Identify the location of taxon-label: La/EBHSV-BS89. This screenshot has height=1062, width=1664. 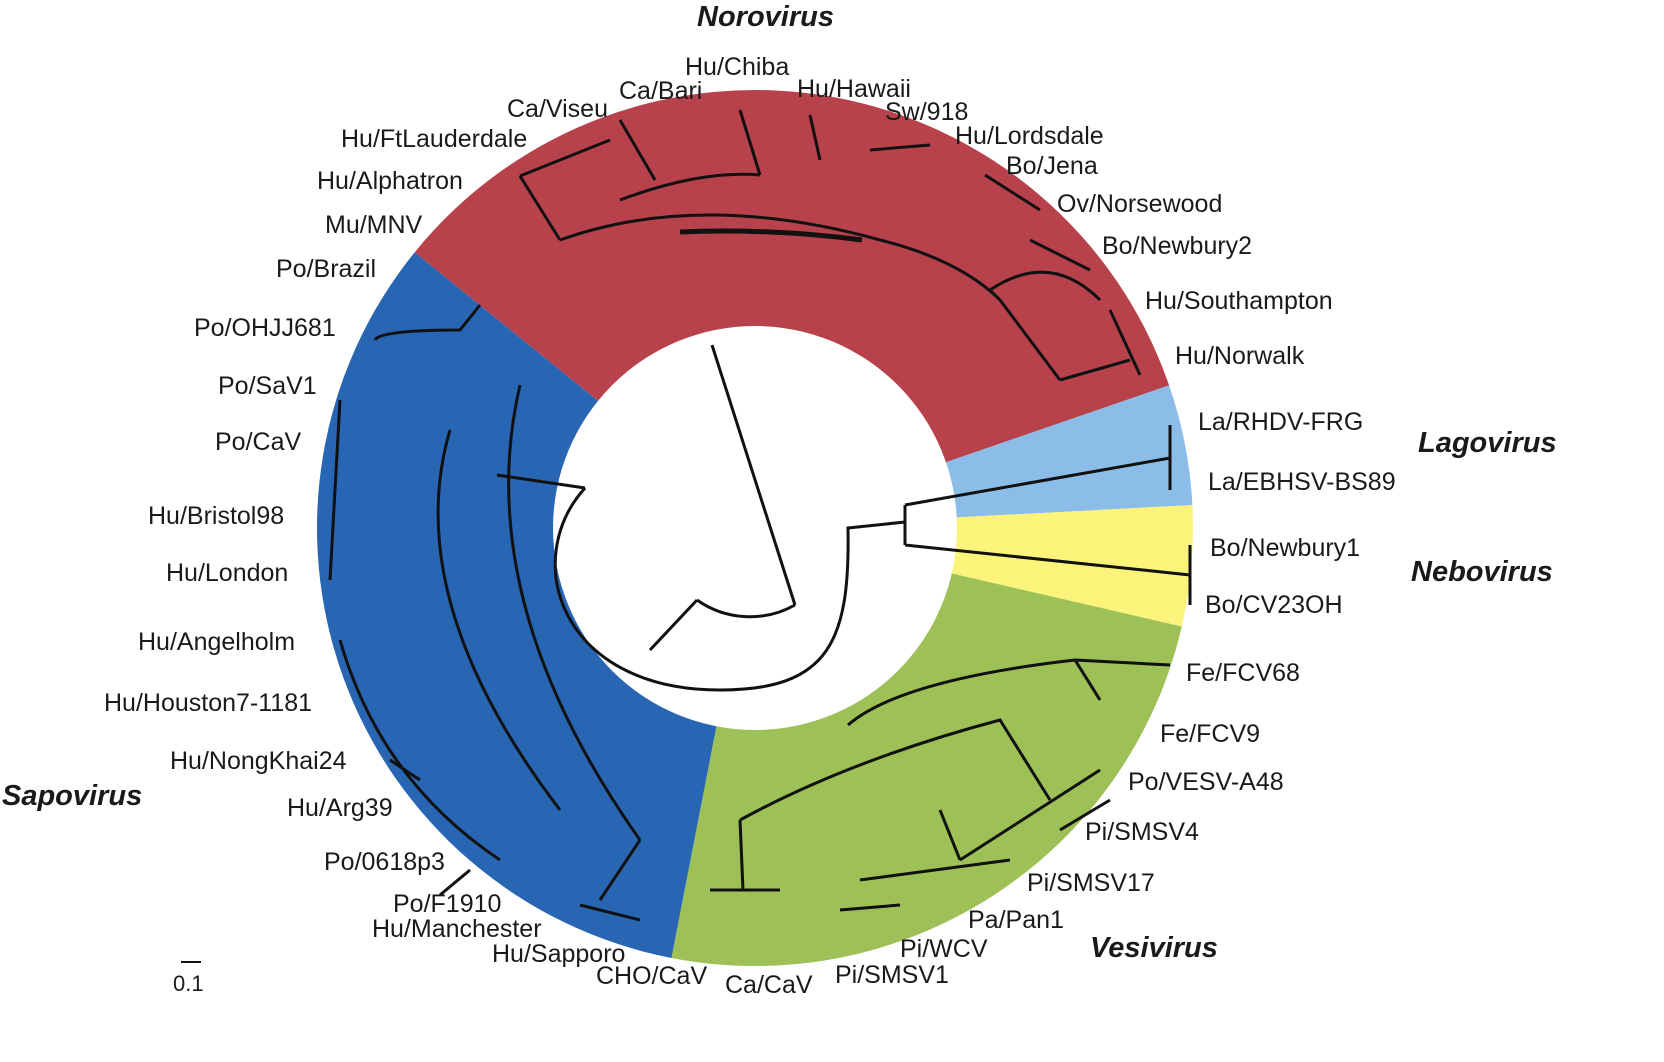
(1302, 482).